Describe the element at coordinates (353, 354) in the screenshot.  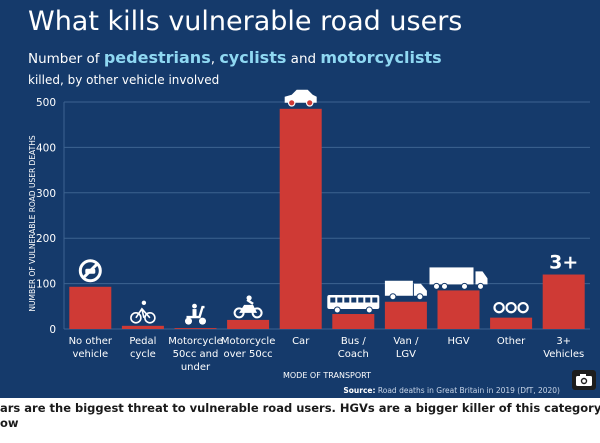
I see `x-tick-label: Coach` at that location.